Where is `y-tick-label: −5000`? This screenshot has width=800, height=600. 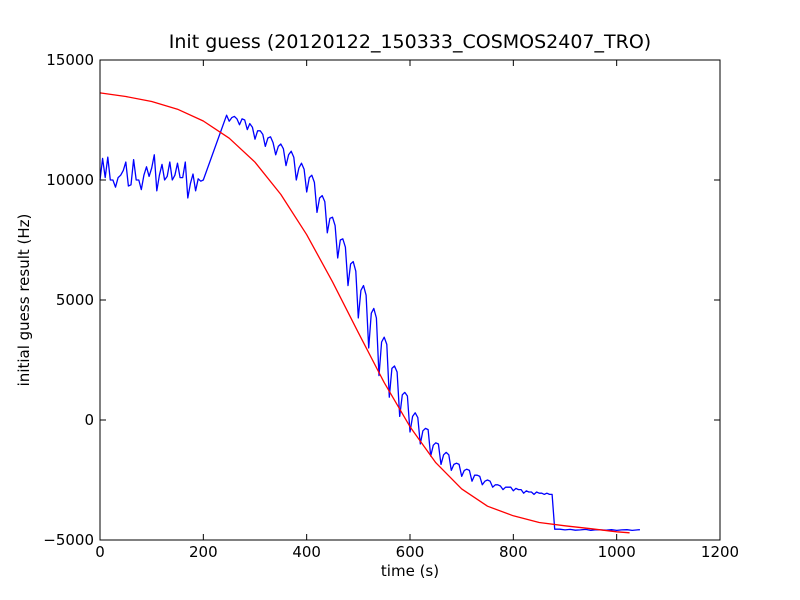
y-tick-label: −5000 is located at coordinates (68, 540).